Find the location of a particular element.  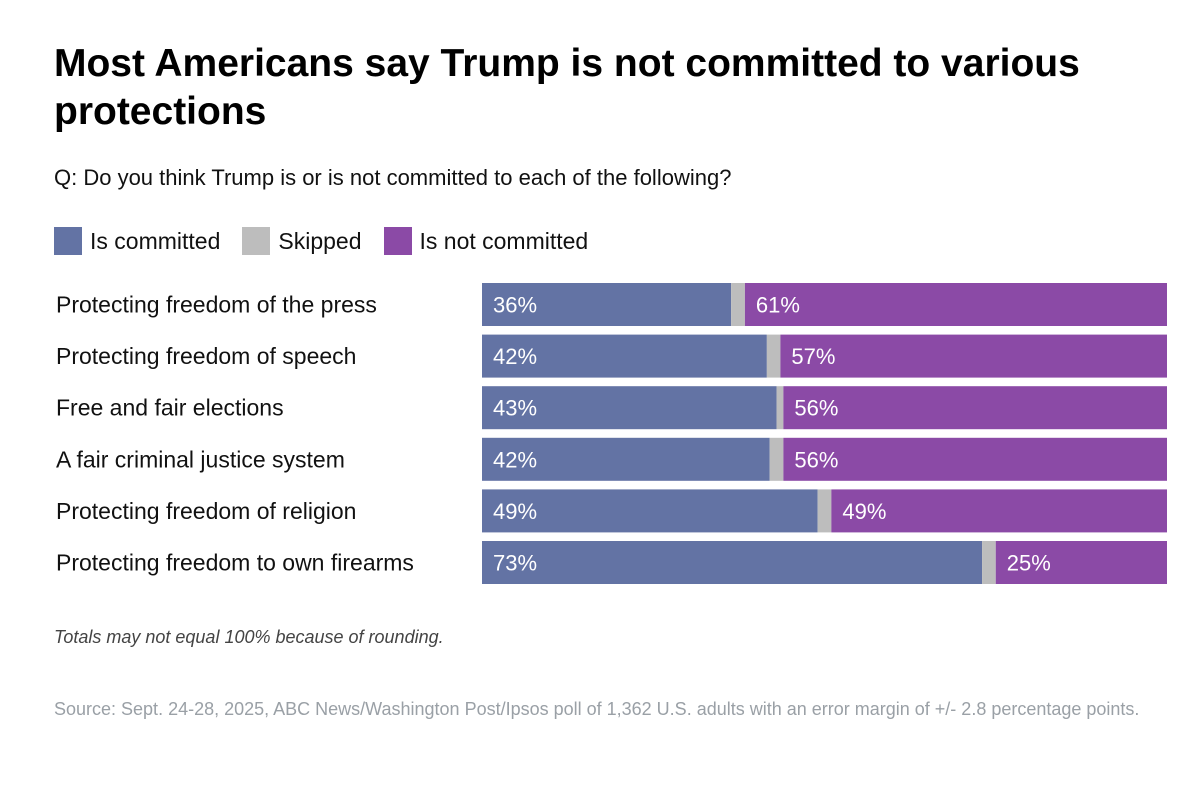

data-label-committed: 73% is located at coordinates (515, 563).